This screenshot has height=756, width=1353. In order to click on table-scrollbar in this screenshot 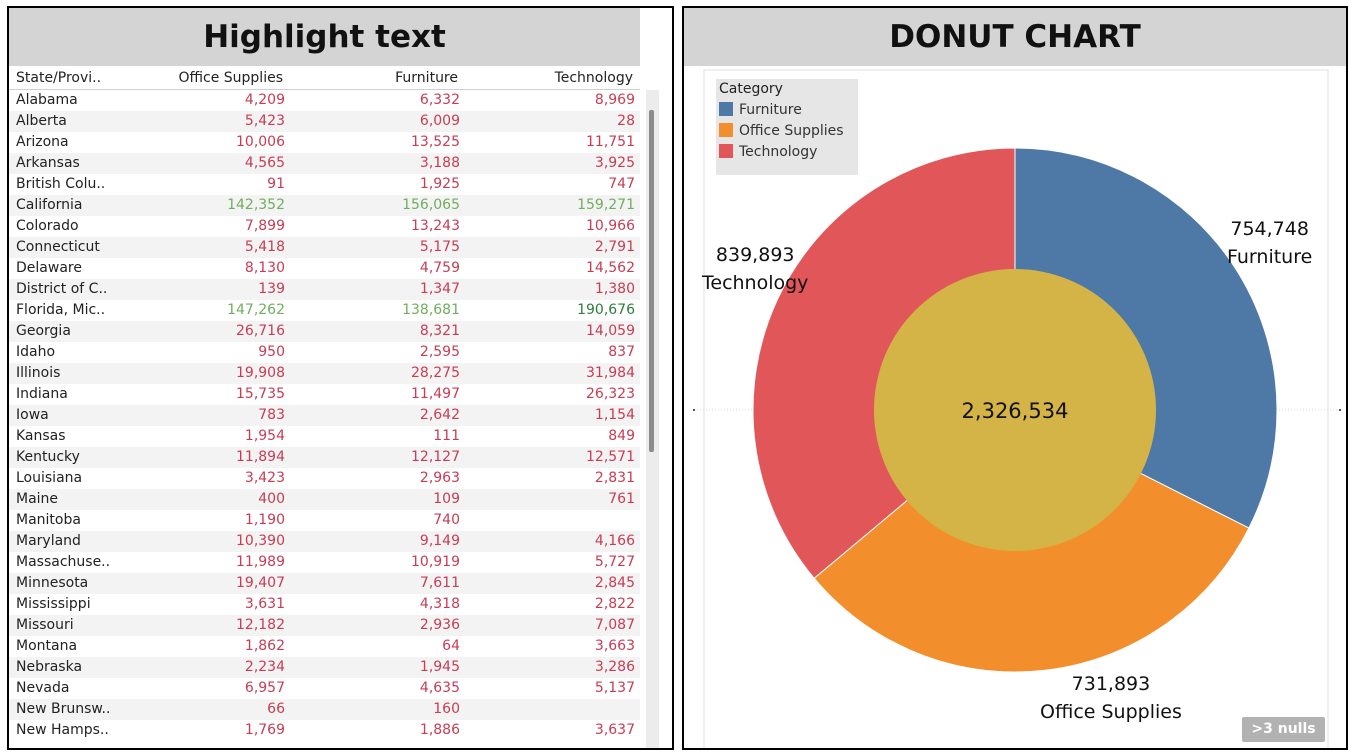, I will do `click(652, 419)`.